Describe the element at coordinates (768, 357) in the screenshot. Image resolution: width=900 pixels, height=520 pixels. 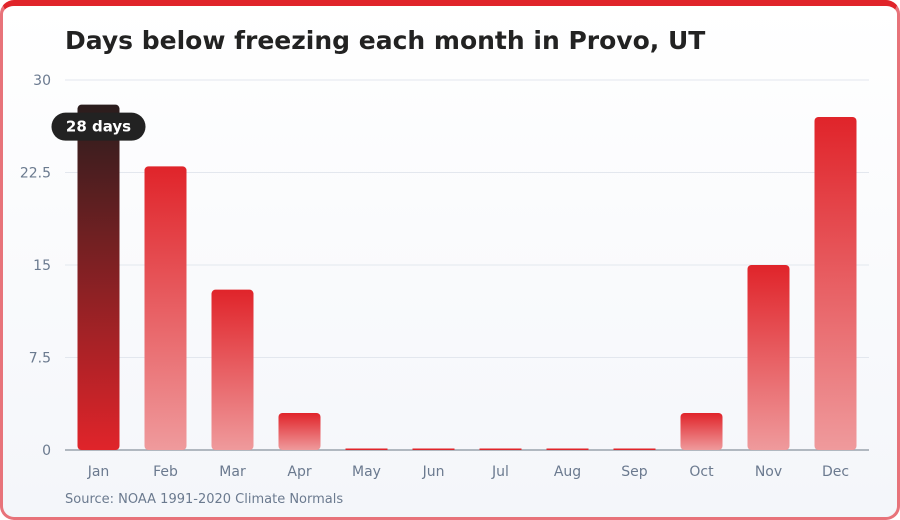
I see `bar-nov` at that location.